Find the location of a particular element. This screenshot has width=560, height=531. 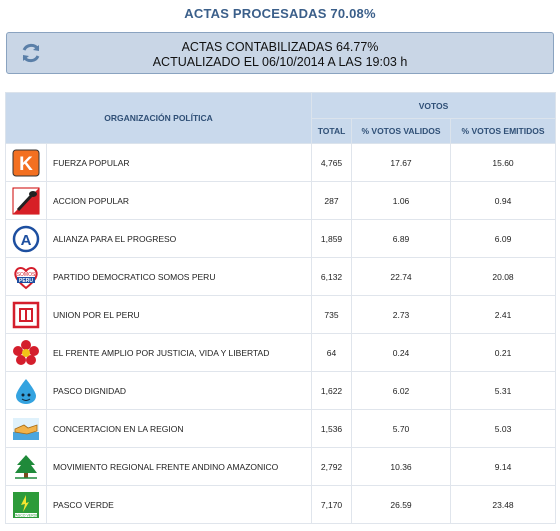

page-title: ACTAS PROCESADAS 70.08% is located at coordinates (280, 13).